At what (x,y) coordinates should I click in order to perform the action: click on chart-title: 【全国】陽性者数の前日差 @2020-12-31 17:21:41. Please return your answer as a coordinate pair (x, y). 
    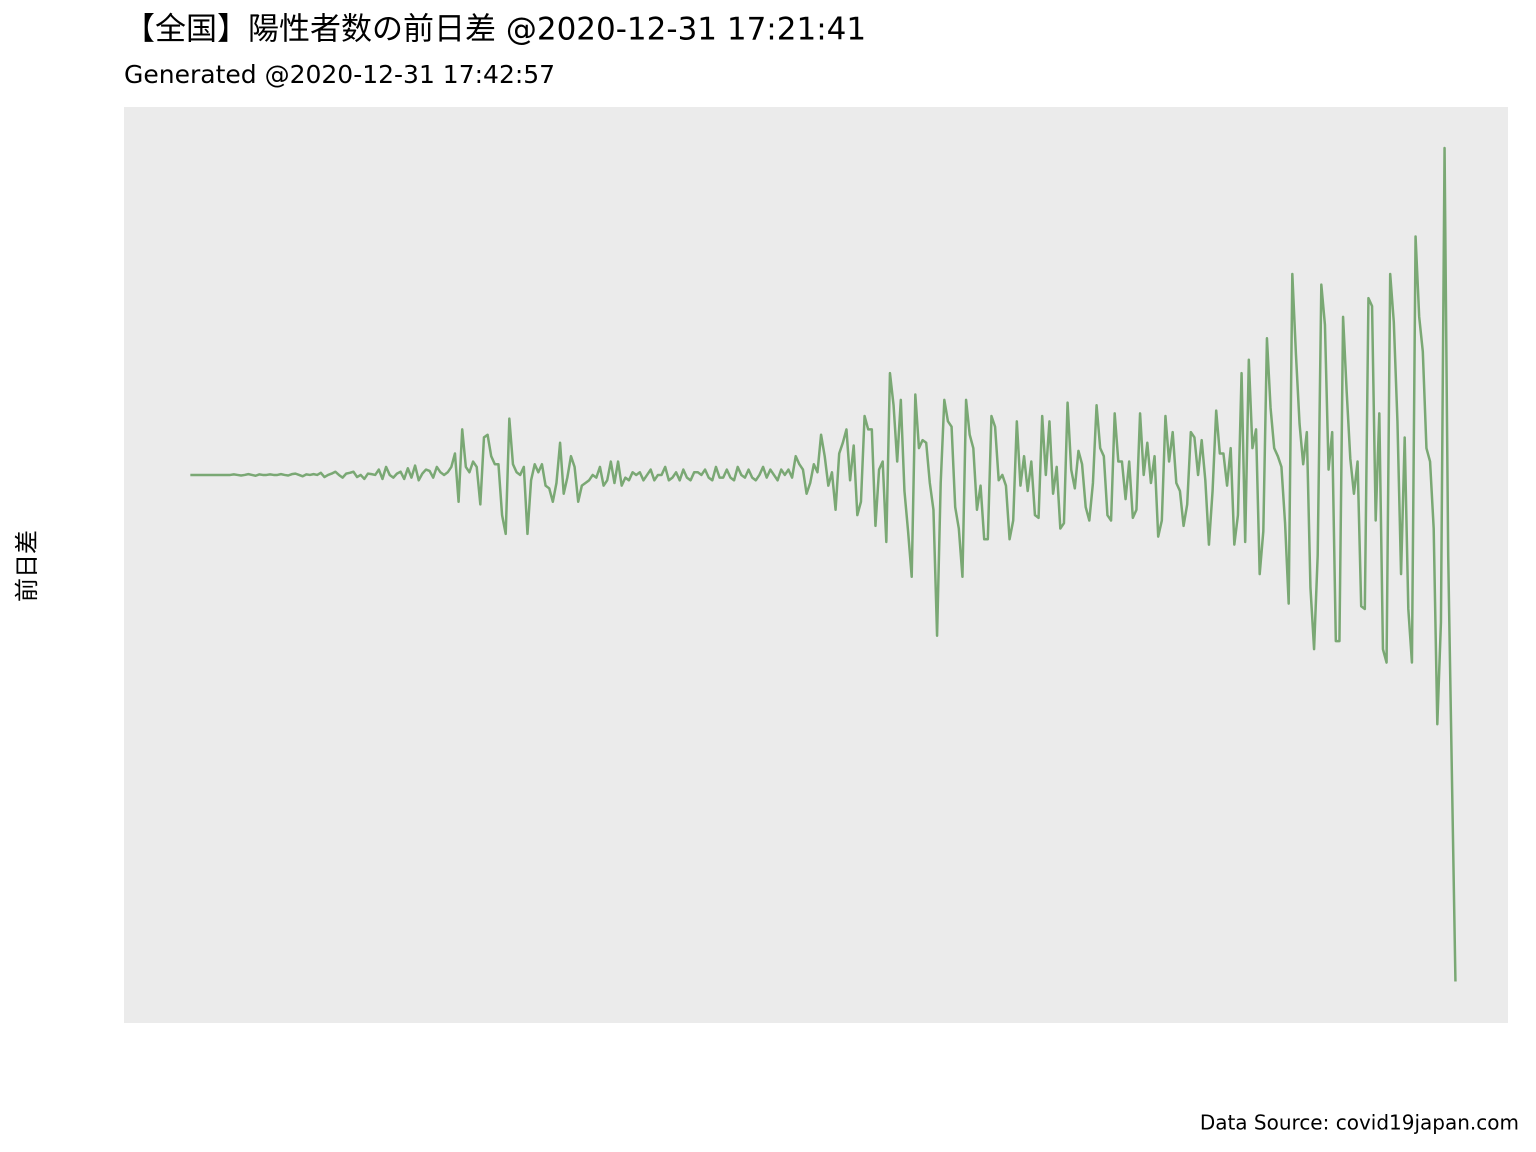
    Looking at the image, I should click on (495, 30).